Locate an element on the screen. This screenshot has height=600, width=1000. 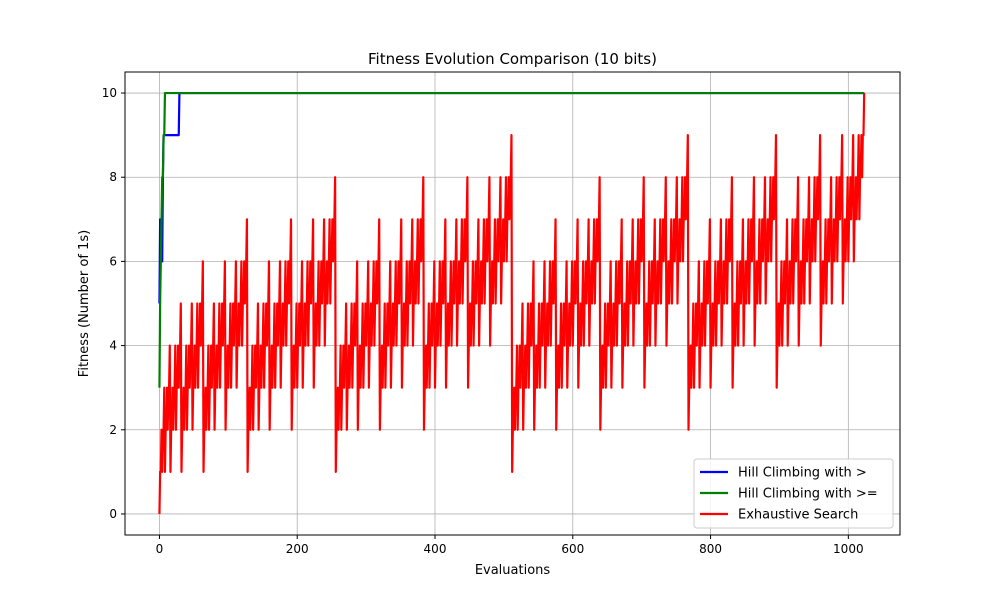
x-tick-label: 400 is located at coordinates (435, 549).